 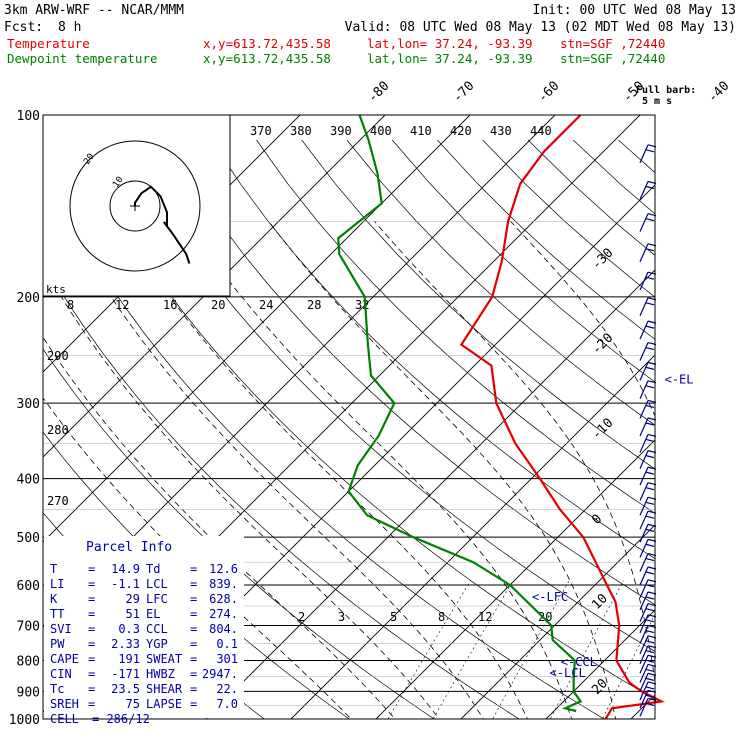 What do you see at coordinates (153, 569) in the screenshot?
I see `parcel-key: Td` at bounding box center [153, 569].